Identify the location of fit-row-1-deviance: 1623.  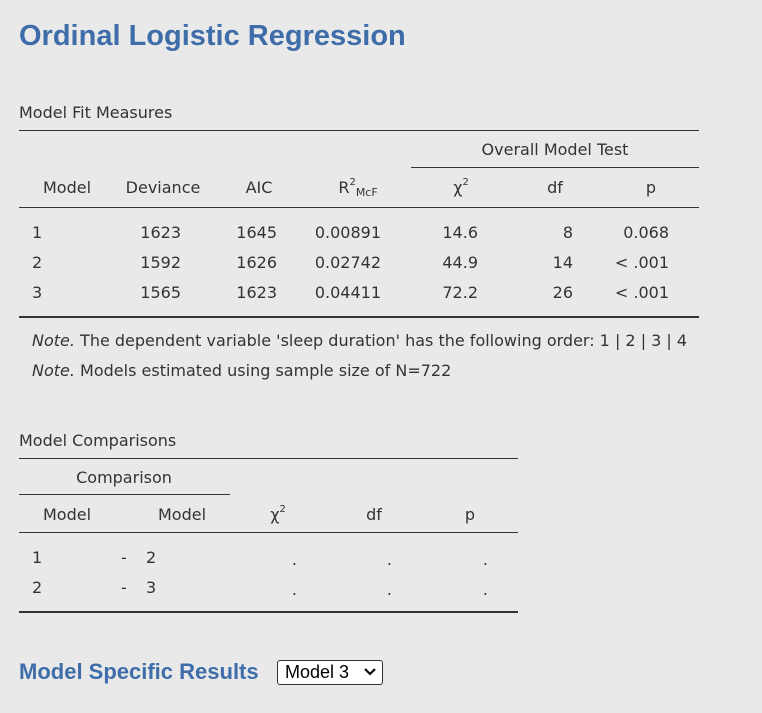
(160, 232).